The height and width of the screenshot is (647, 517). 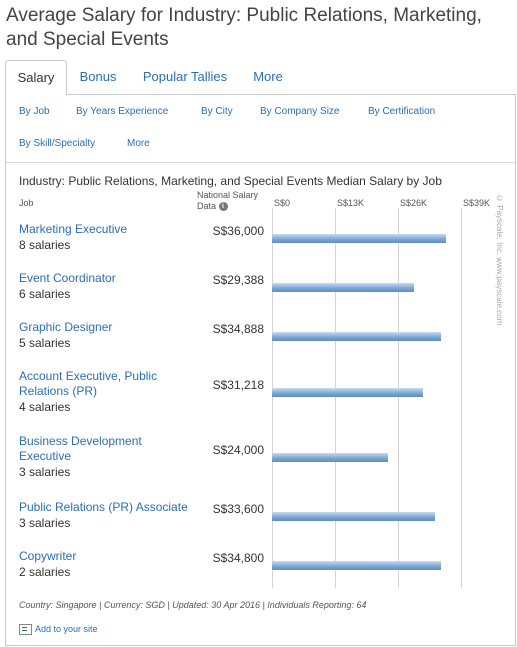 I want to click on median-salary-value: S$31,218, so click(x=238, y=385).